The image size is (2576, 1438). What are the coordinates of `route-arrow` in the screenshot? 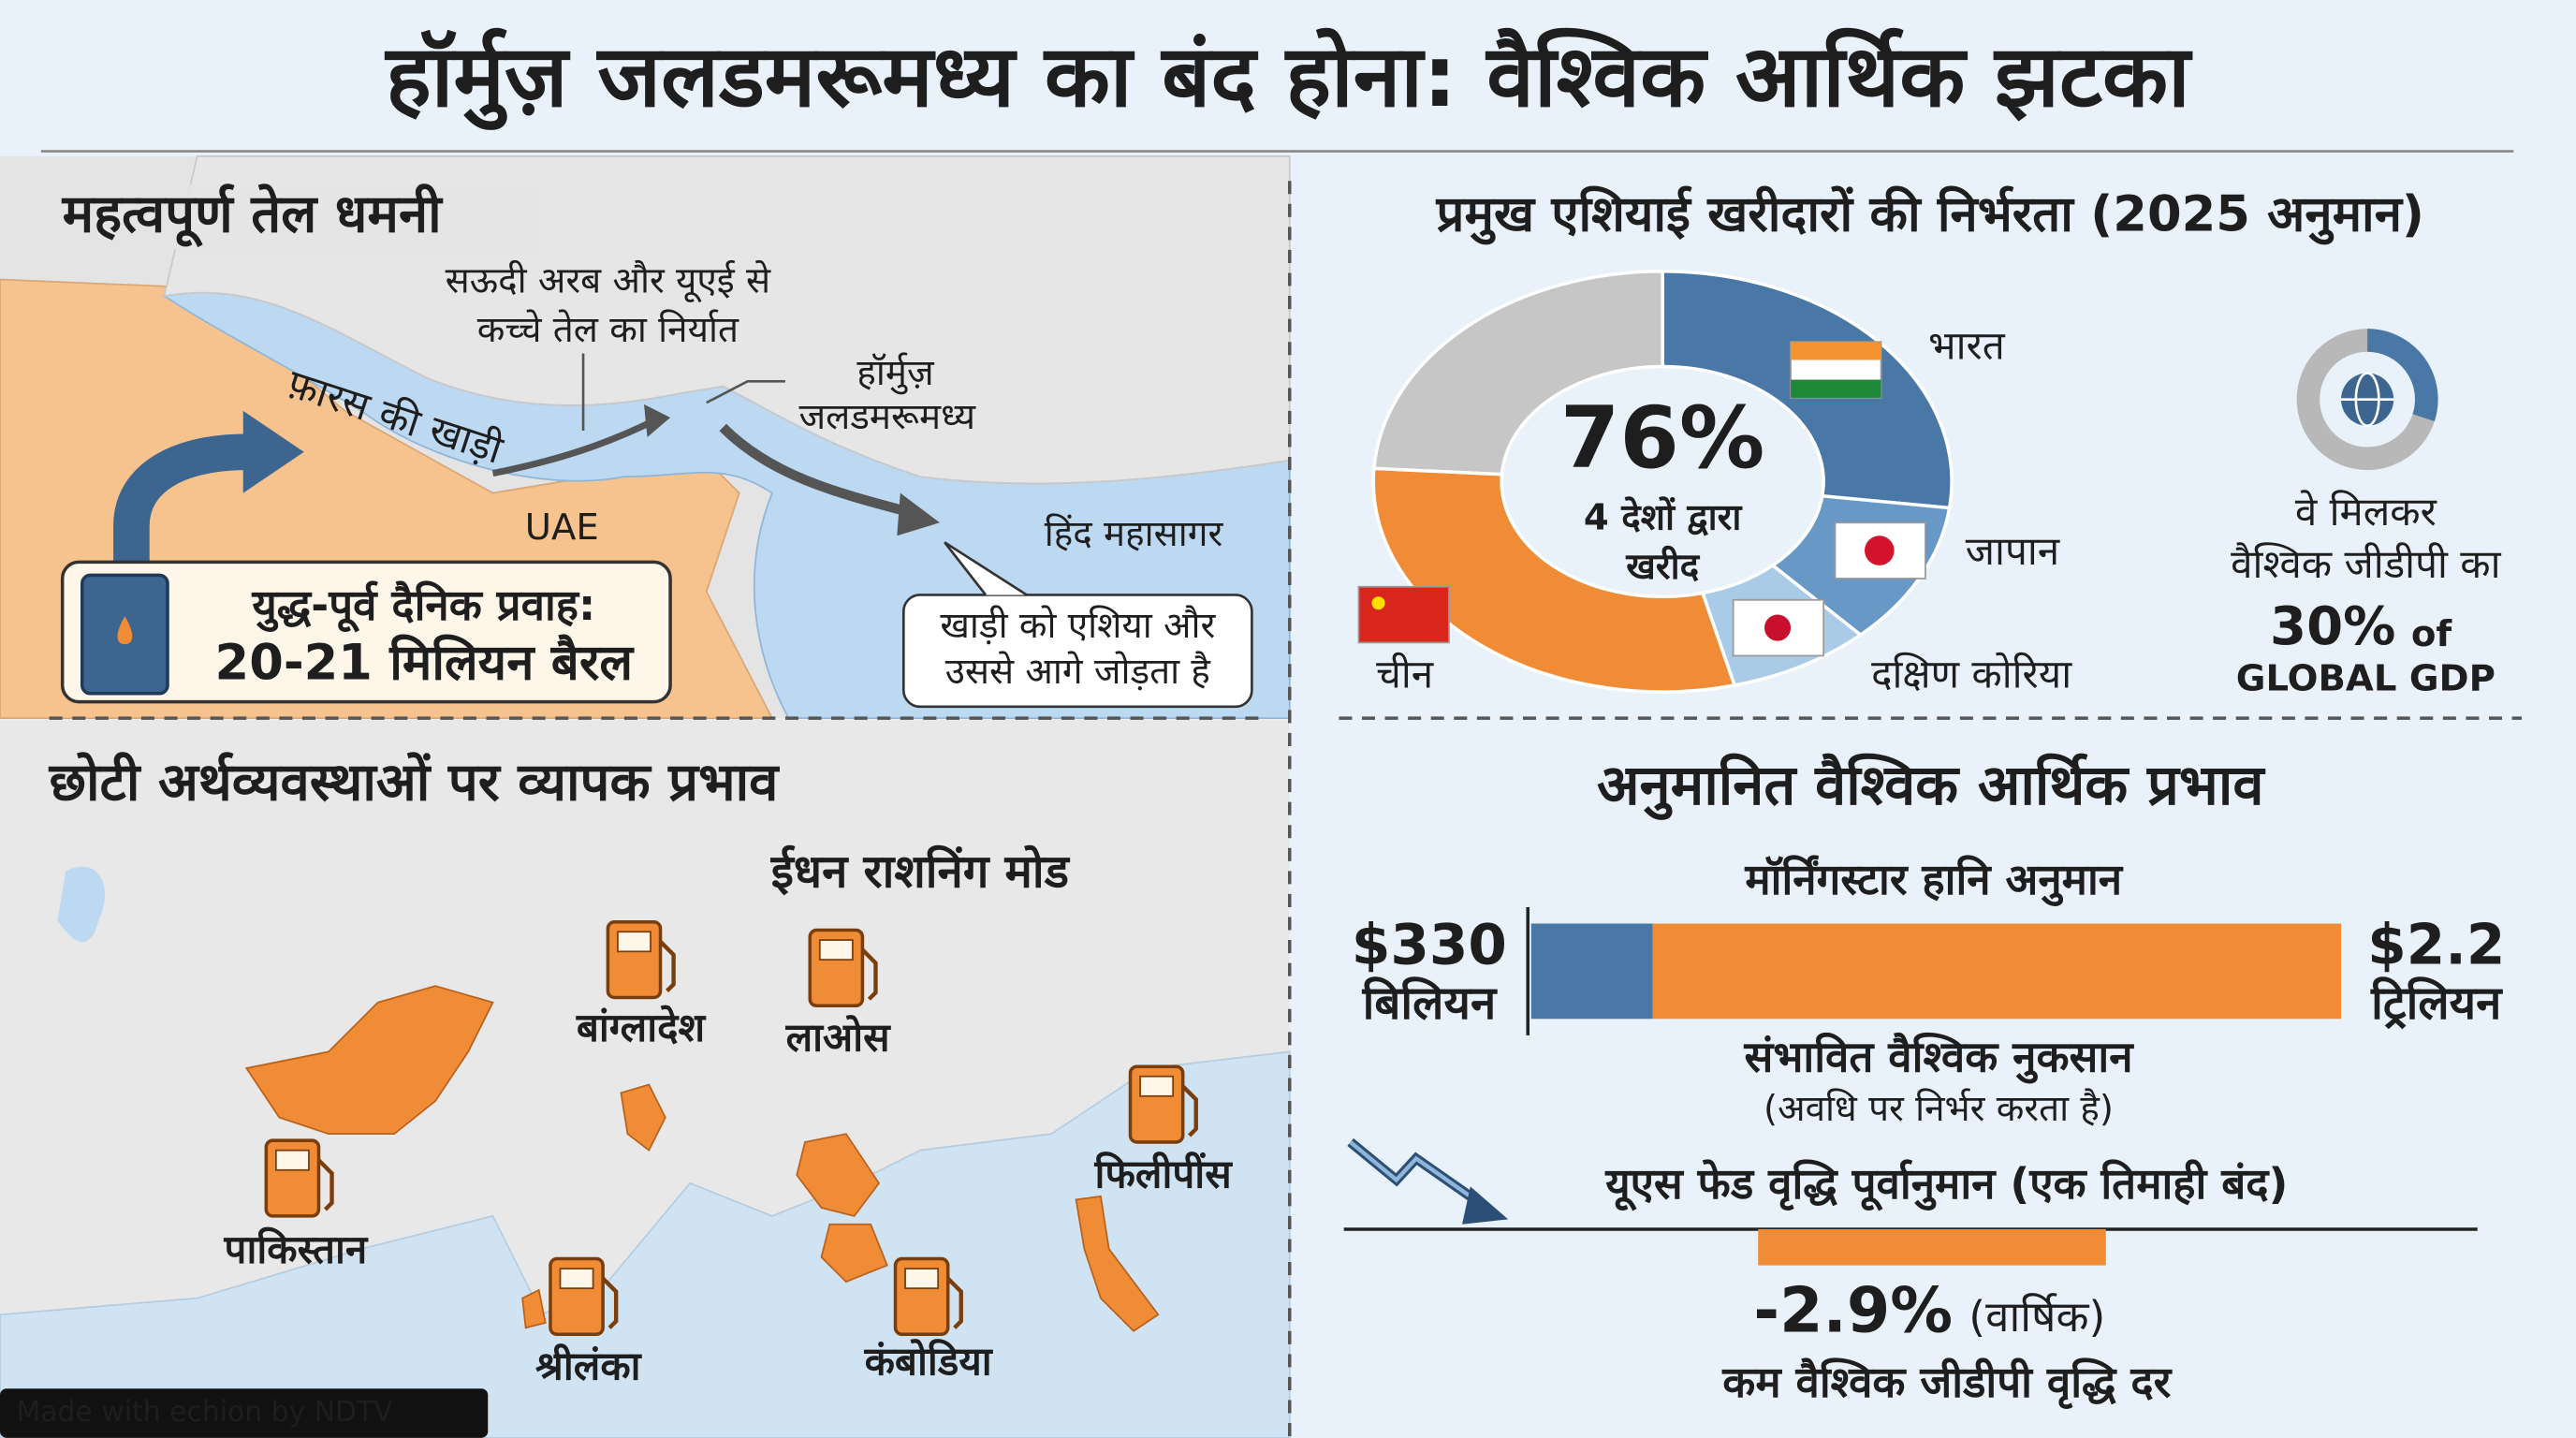 It's located at (816, 470).